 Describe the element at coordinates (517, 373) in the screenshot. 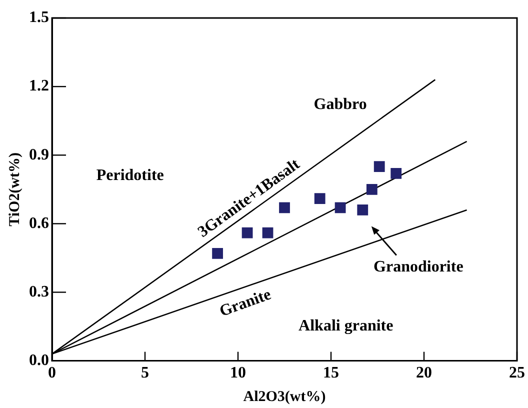

I see `x-tick-label: 25` at that location.